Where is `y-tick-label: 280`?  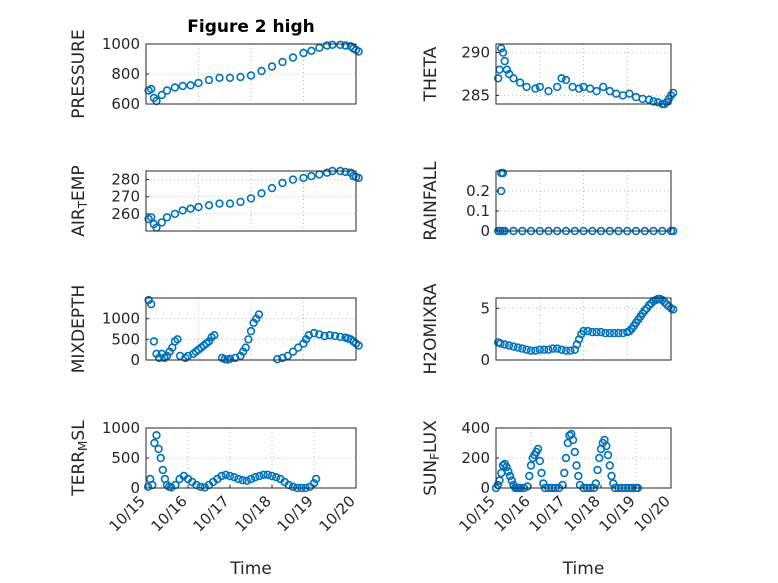
y-tick-label: 280 is located at coordinates (125, 180).